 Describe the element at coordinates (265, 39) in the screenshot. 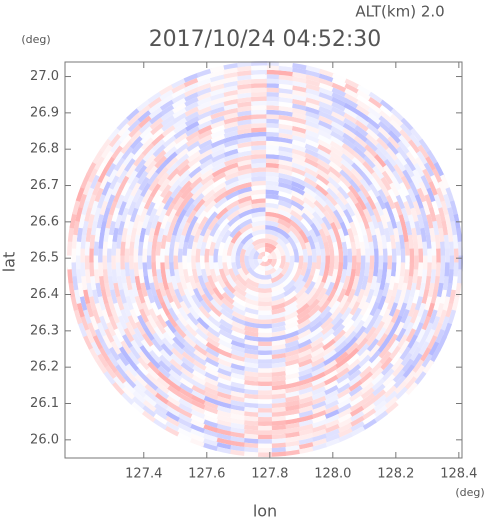

I see `chart-title: 2017/10/24 04:52:30` at that location.